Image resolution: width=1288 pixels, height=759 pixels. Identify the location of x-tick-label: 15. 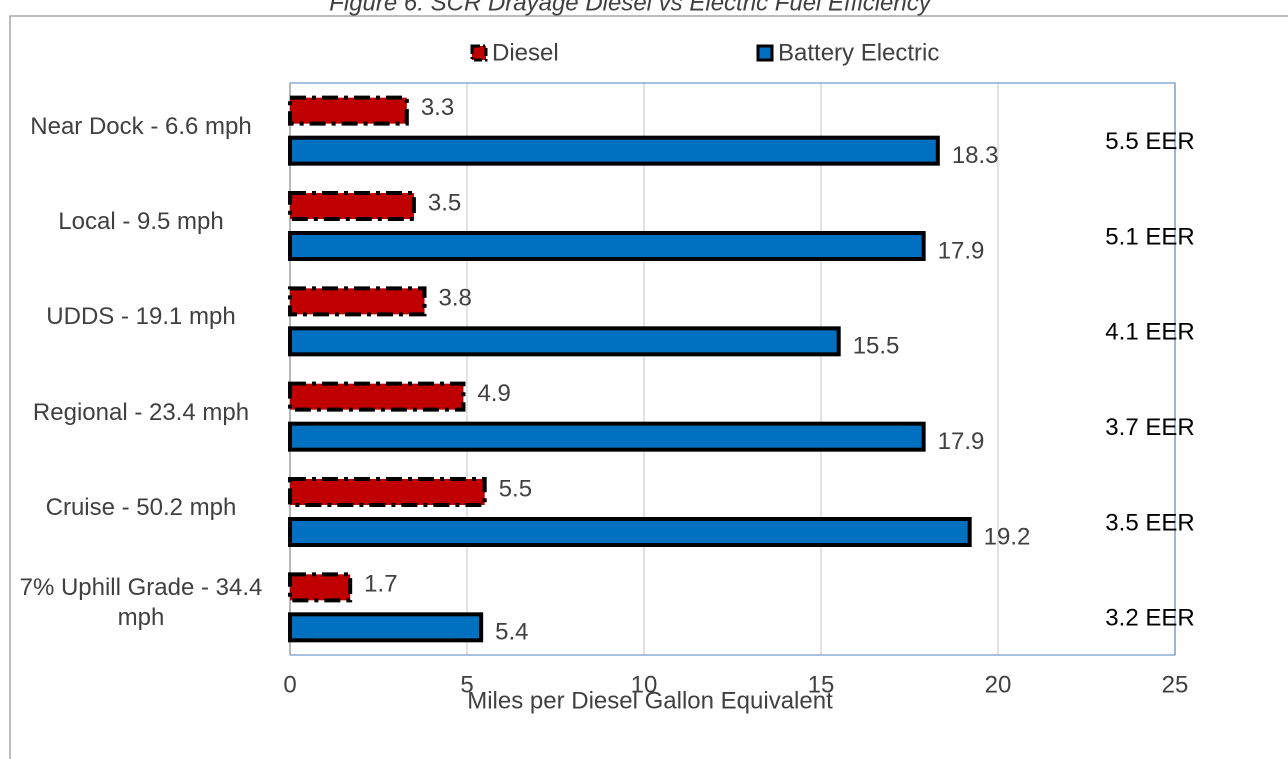
(821, 684).